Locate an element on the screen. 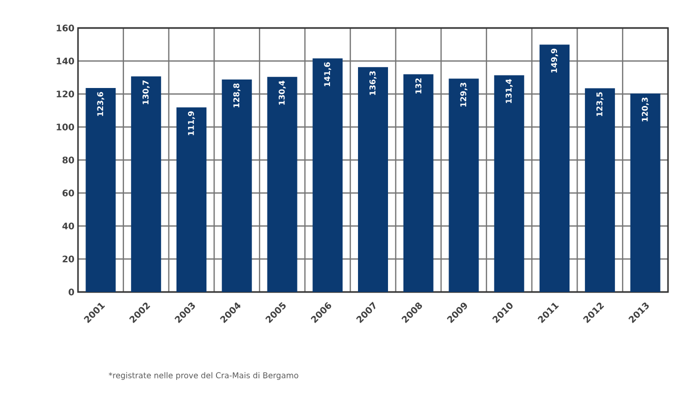  y-tick-label: 140 is located at coordinates (65, 61).